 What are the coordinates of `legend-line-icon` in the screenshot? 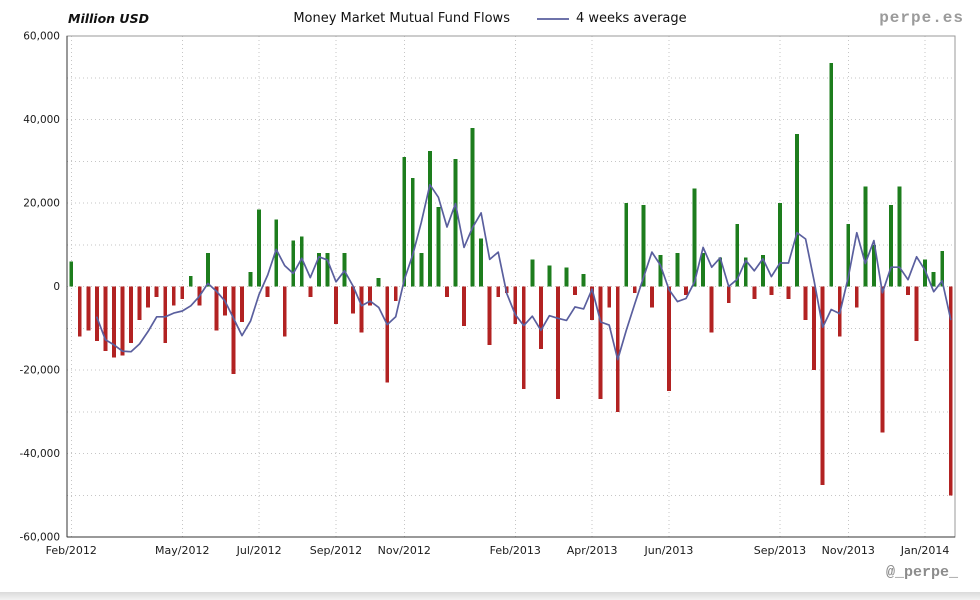 It's located at (552, 18).